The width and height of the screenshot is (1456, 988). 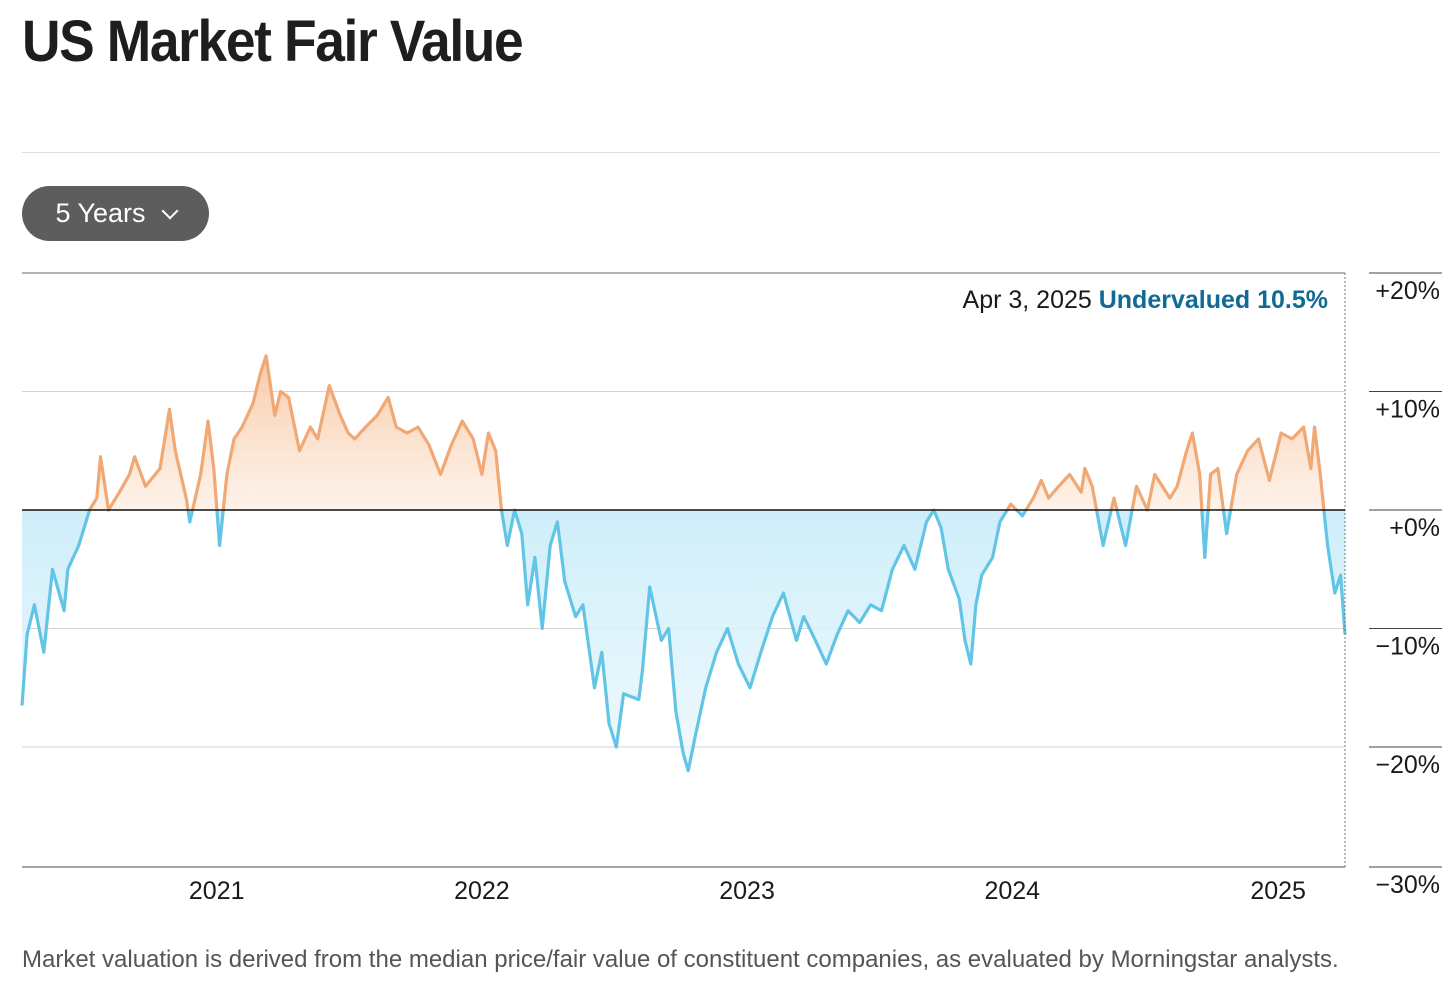 I want to click on y-tick-label: −20%, so click(x=1407, y=765).